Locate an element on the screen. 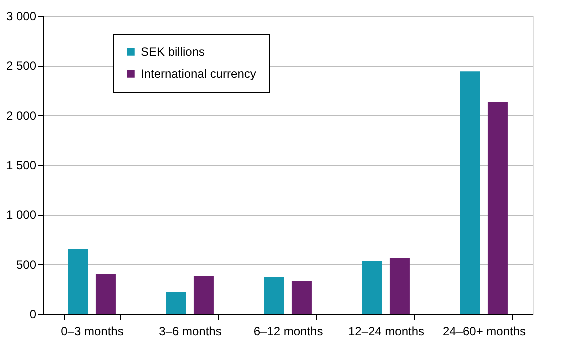 The width and height of the screenshot is (568, 340). y-tick-label: 1 500 is located at coordinates (21, 165).